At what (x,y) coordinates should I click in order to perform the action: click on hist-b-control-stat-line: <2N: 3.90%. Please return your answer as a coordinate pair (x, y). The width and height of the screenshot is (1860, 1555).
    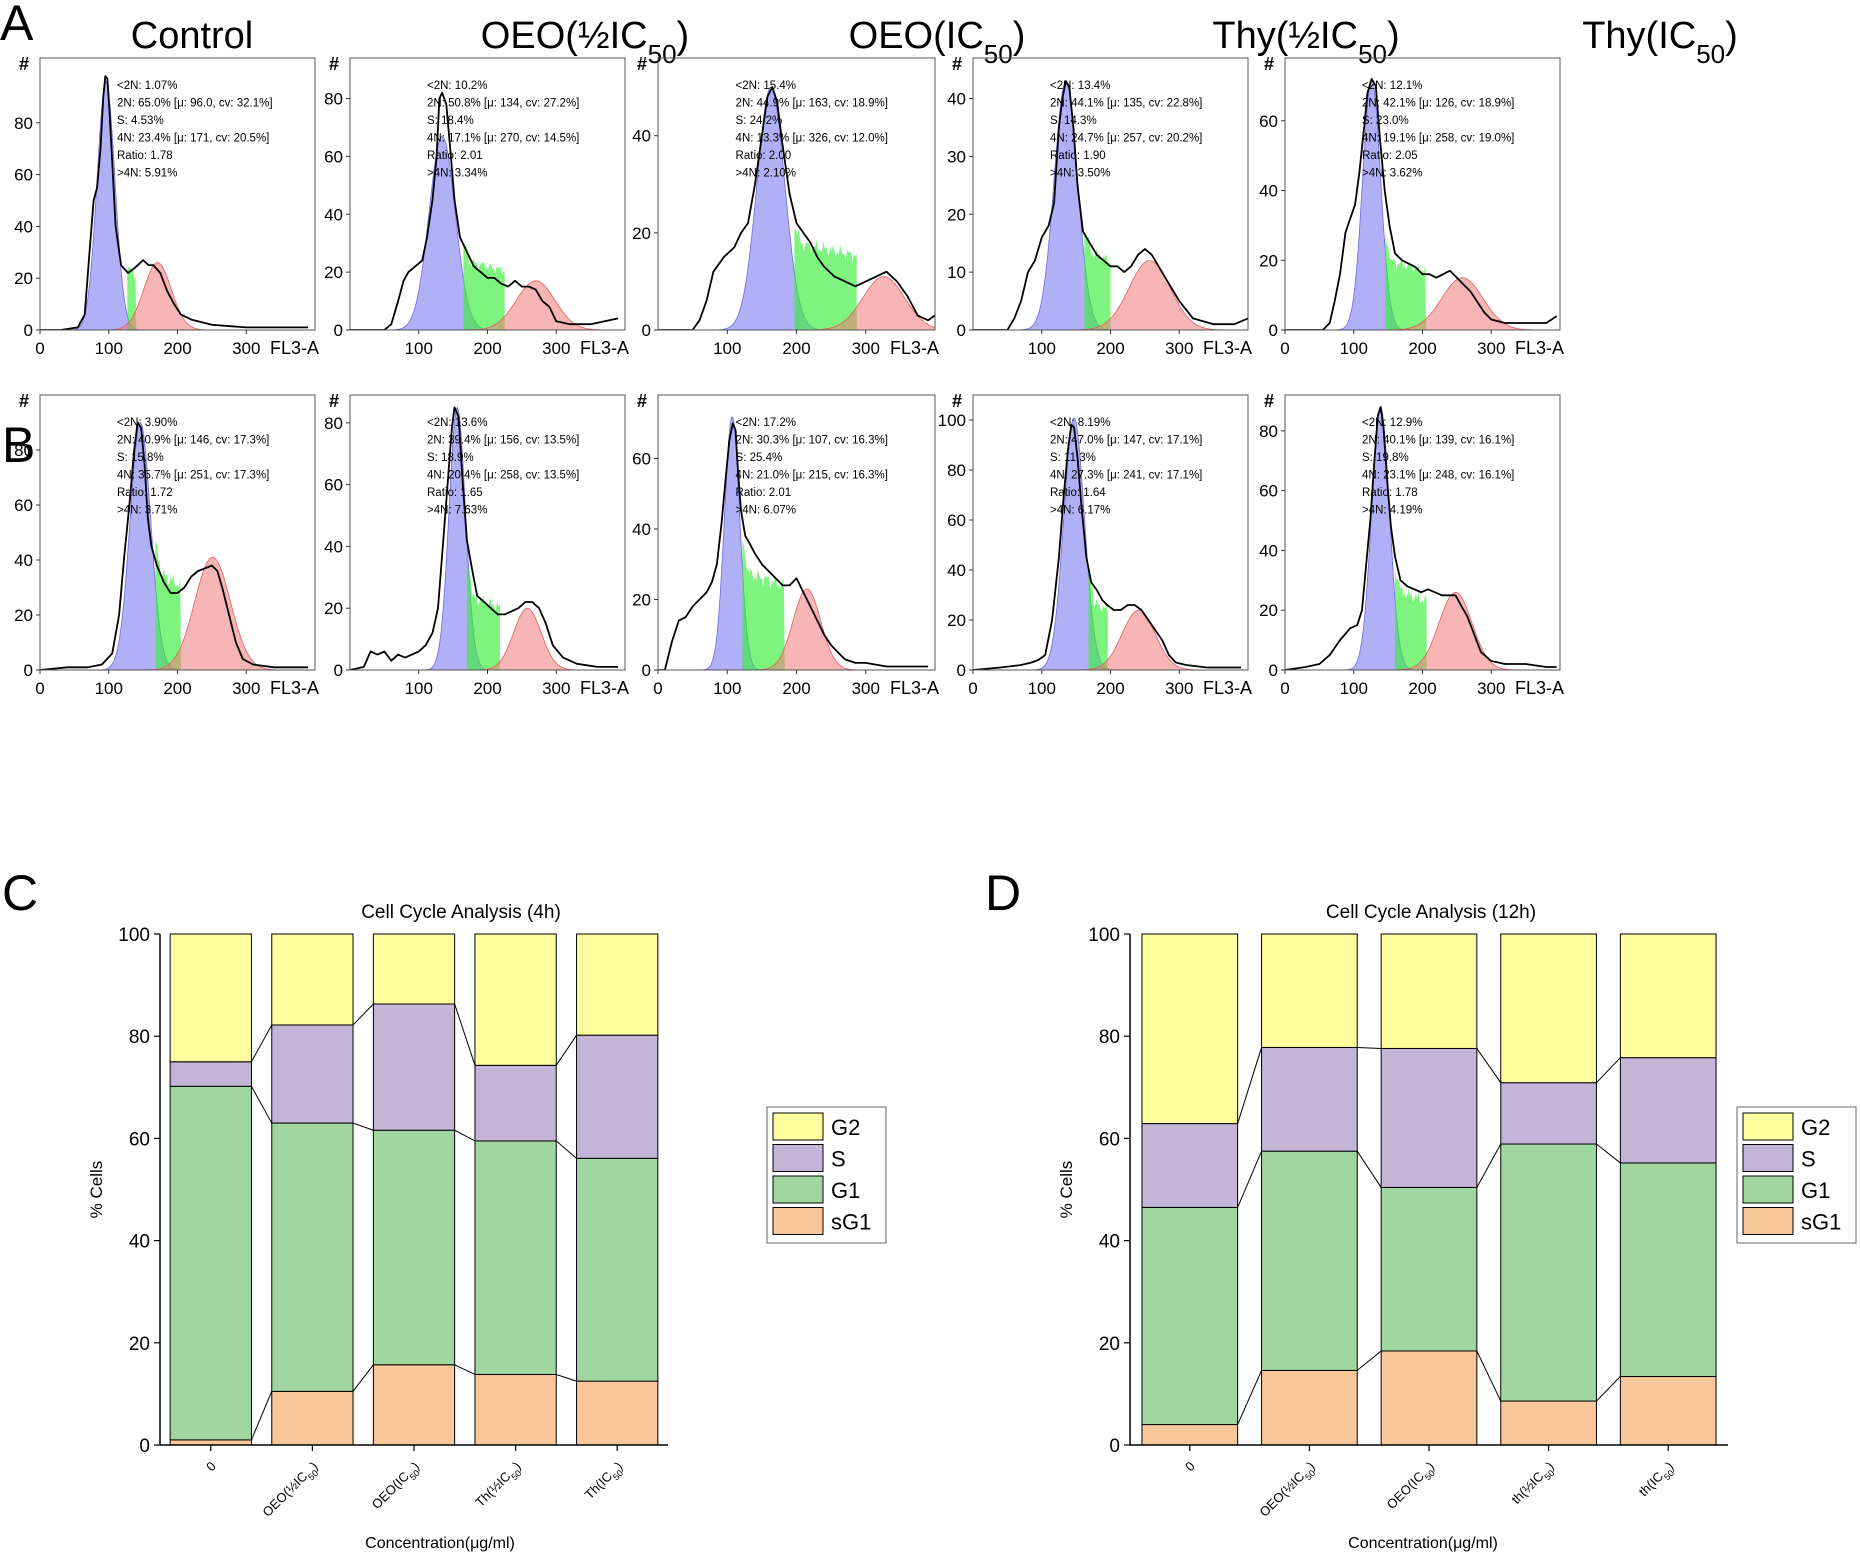
    Looking at the image, I should click on (147, 423).